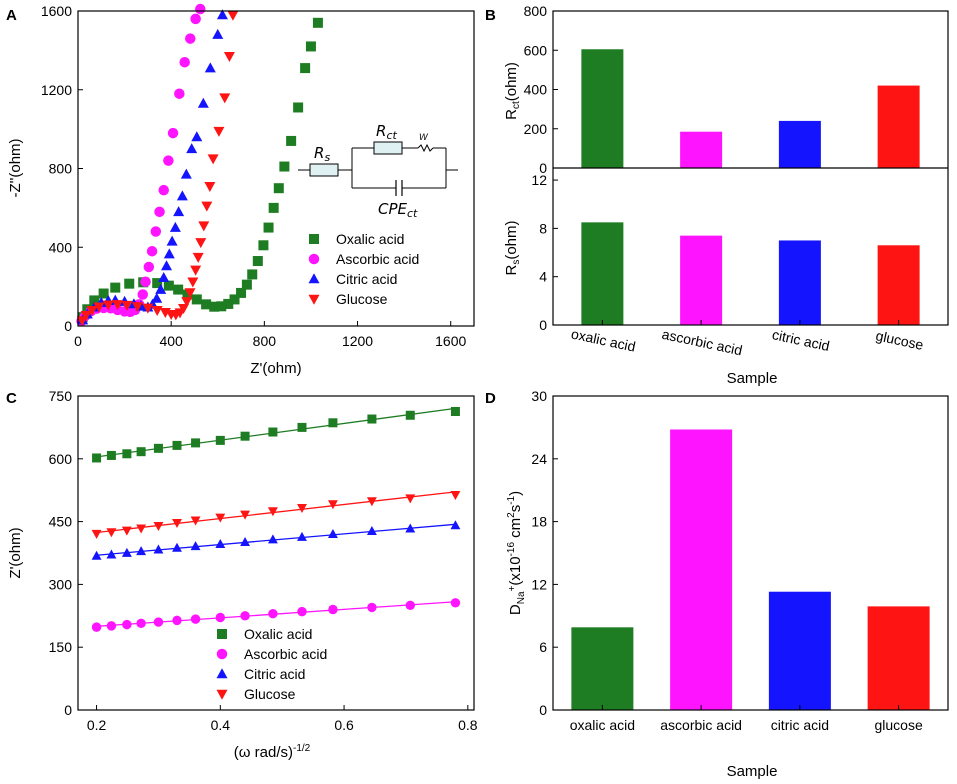 The height and width of the screenshot is (784, 957). I want to click on panel-a-x-tick-label: 400, so click(171, 341).